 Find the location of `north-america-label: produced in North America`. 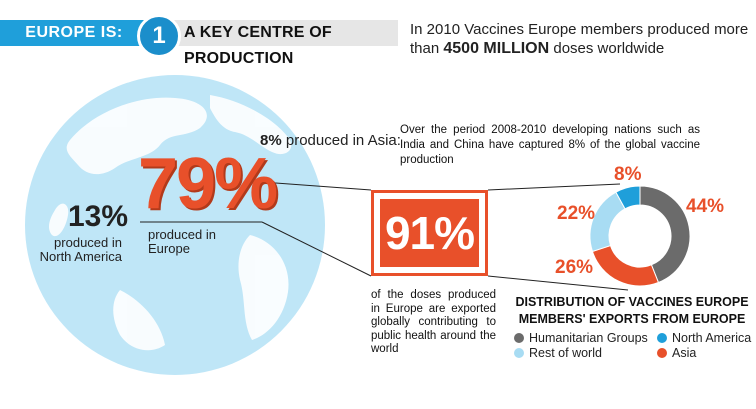

north-america-label: produced in North America is located at coordinates (72, 250).